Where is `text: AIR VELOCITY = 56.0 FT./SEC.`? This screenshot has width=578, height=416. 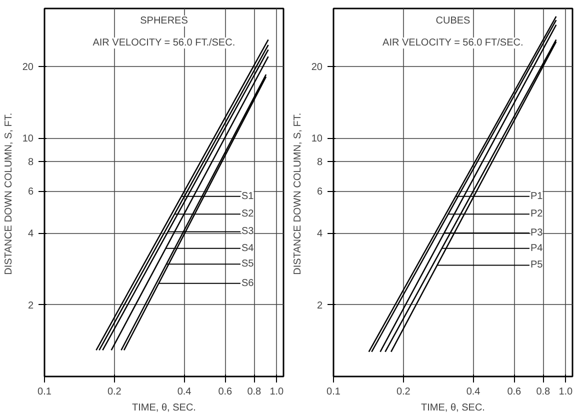 text: AIR VELOCITY = 56.0 FT./SEC. is located at coordinates (164, 43).